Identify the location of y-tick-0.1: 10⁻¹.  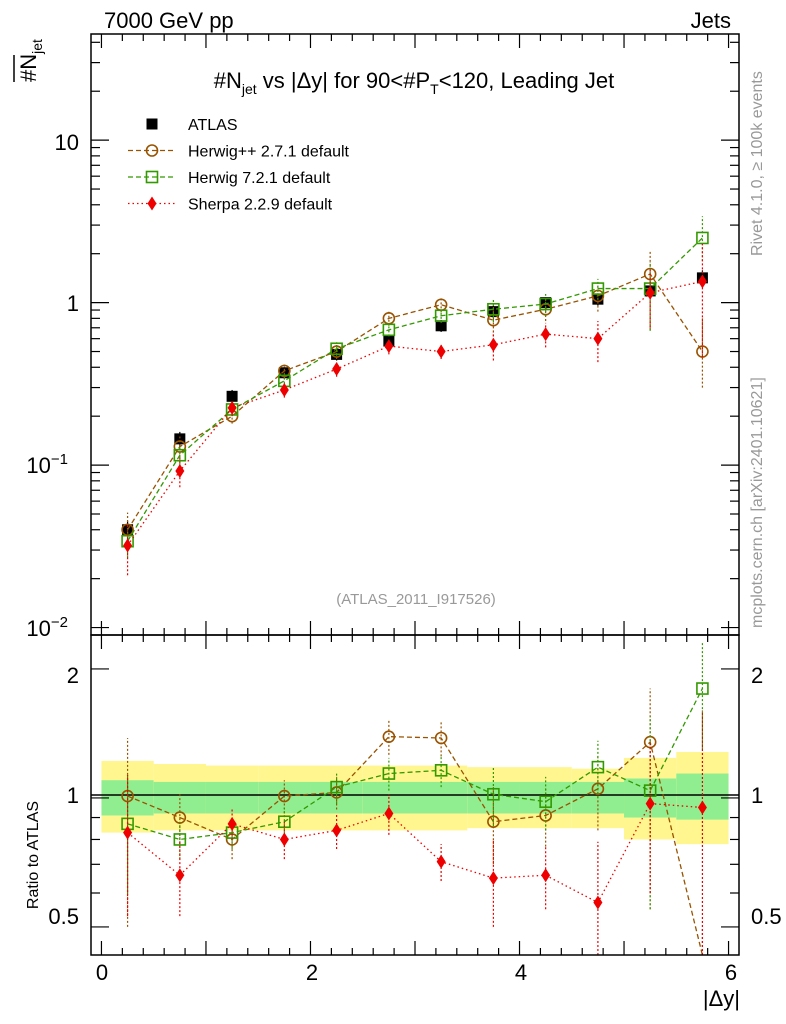
(47, 464).